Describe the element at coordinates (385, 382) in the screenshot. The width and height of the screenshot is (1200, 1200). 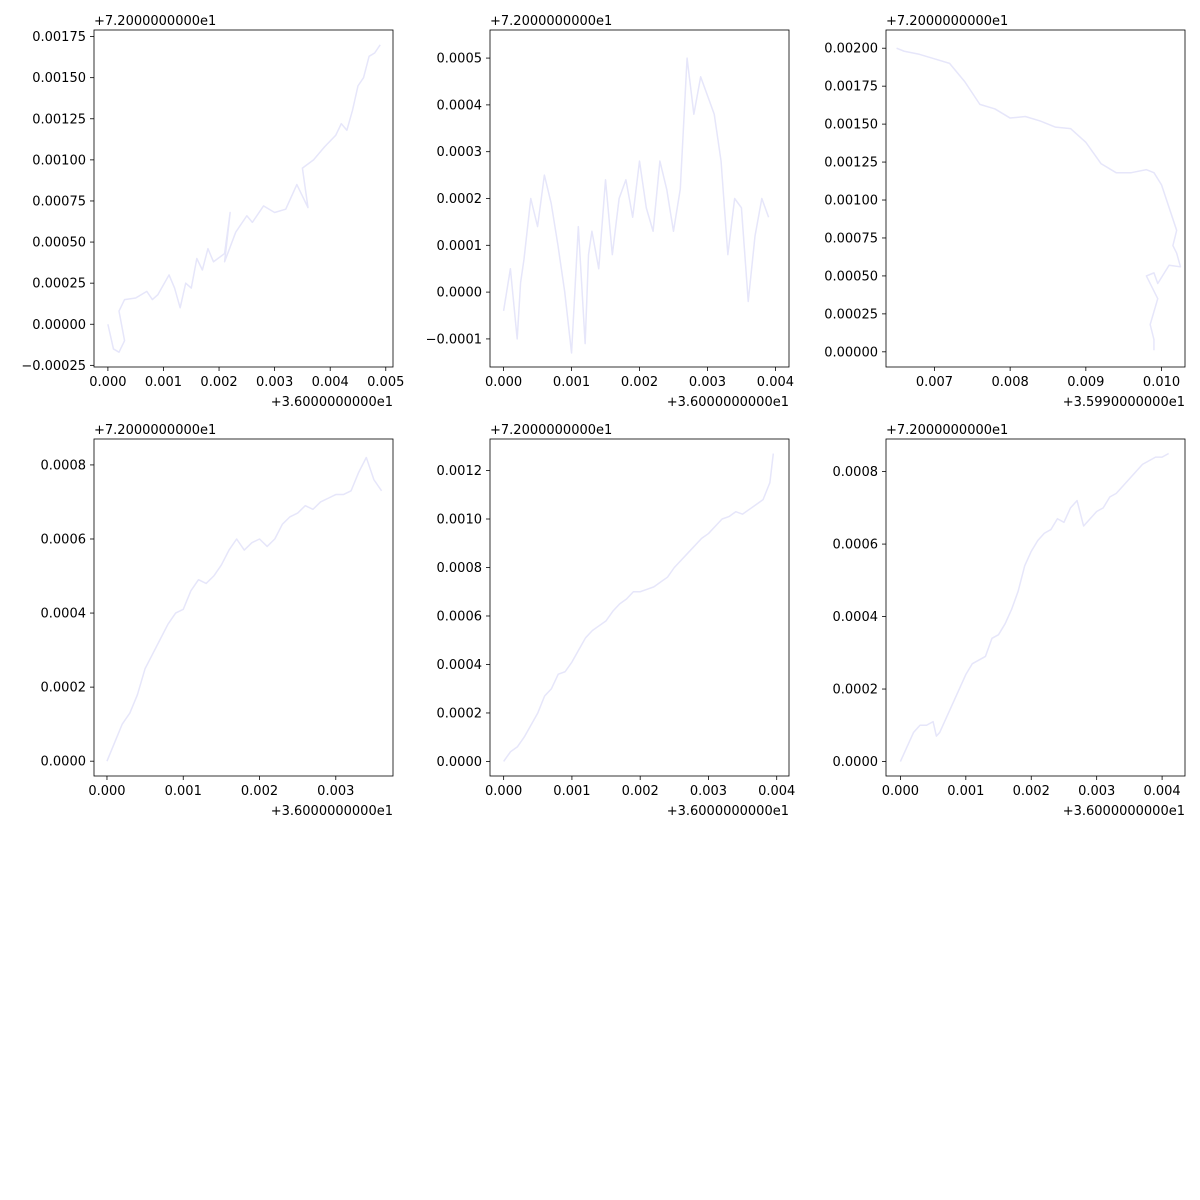
I see `x-tick-label: 0.005` at that location.